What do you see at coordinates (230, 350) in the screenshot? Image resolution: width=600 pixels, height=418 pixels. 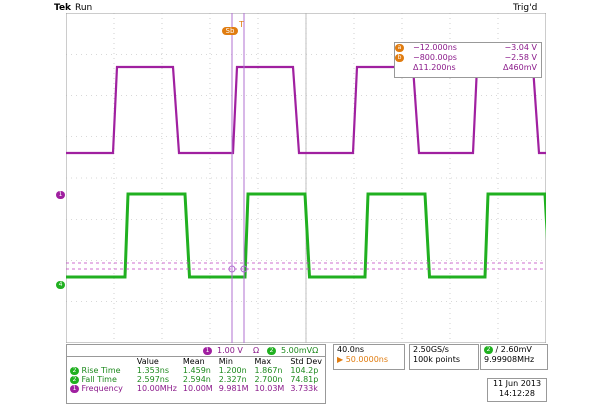 I see `ch1-scale: 1.00 V` at bounding box center [230, 350].